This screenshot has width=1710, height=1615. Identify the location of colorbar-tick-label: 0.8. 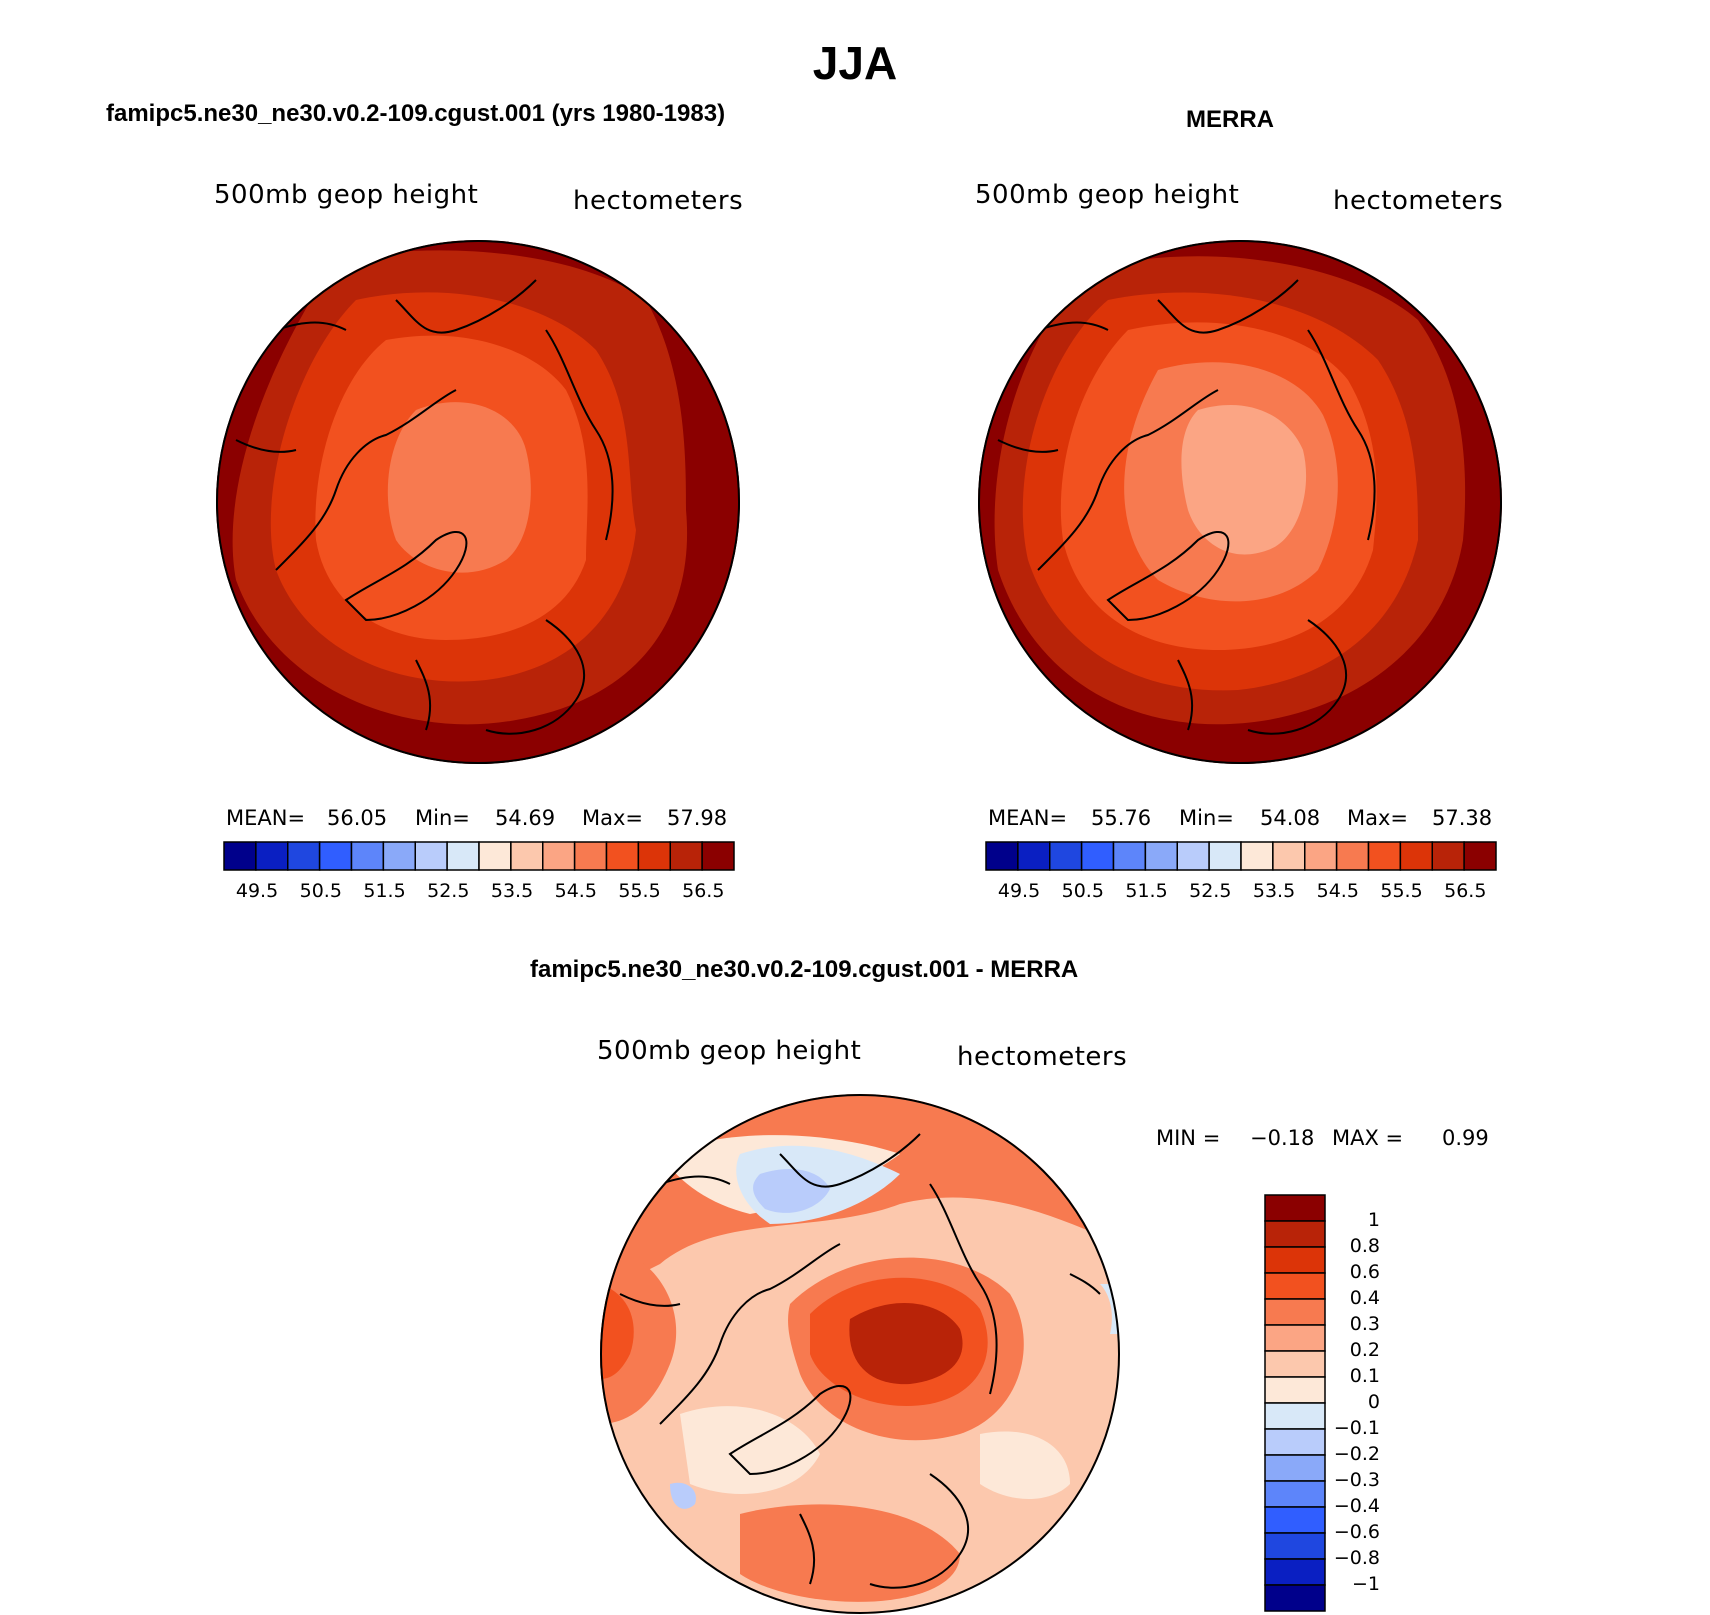
(1364, 1246).